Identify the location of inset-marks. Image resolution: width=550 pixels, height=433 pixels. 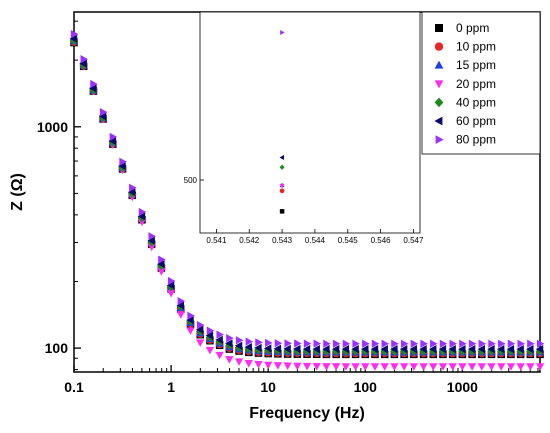
(282, 122).